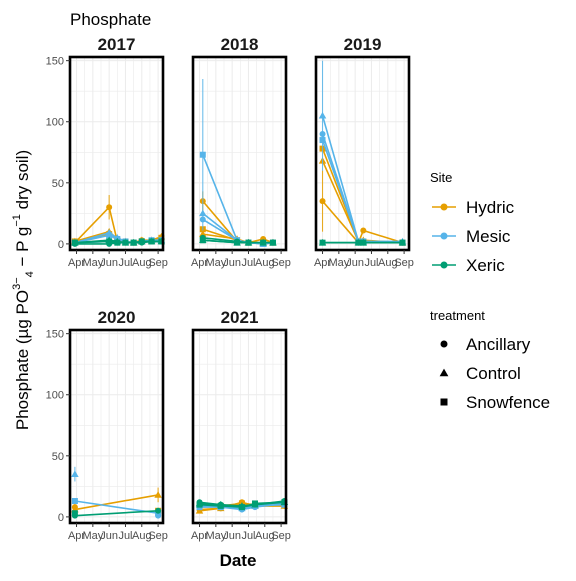 Image resolution: width=576 pixels, height=581 pixels. What do you see at coordinates (441, 177) in the screenshot?
I see `legend-site-title: Site` at bounding box center [441, 177].